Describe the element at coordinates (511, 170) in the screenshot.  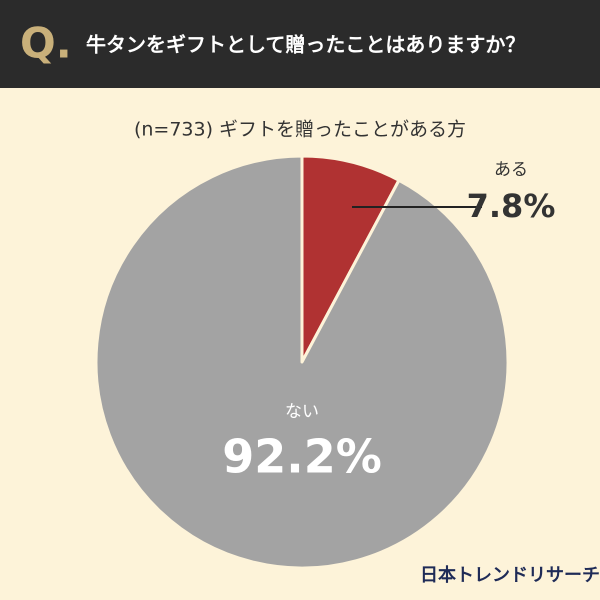
I see `slice-label: ある` at that location.